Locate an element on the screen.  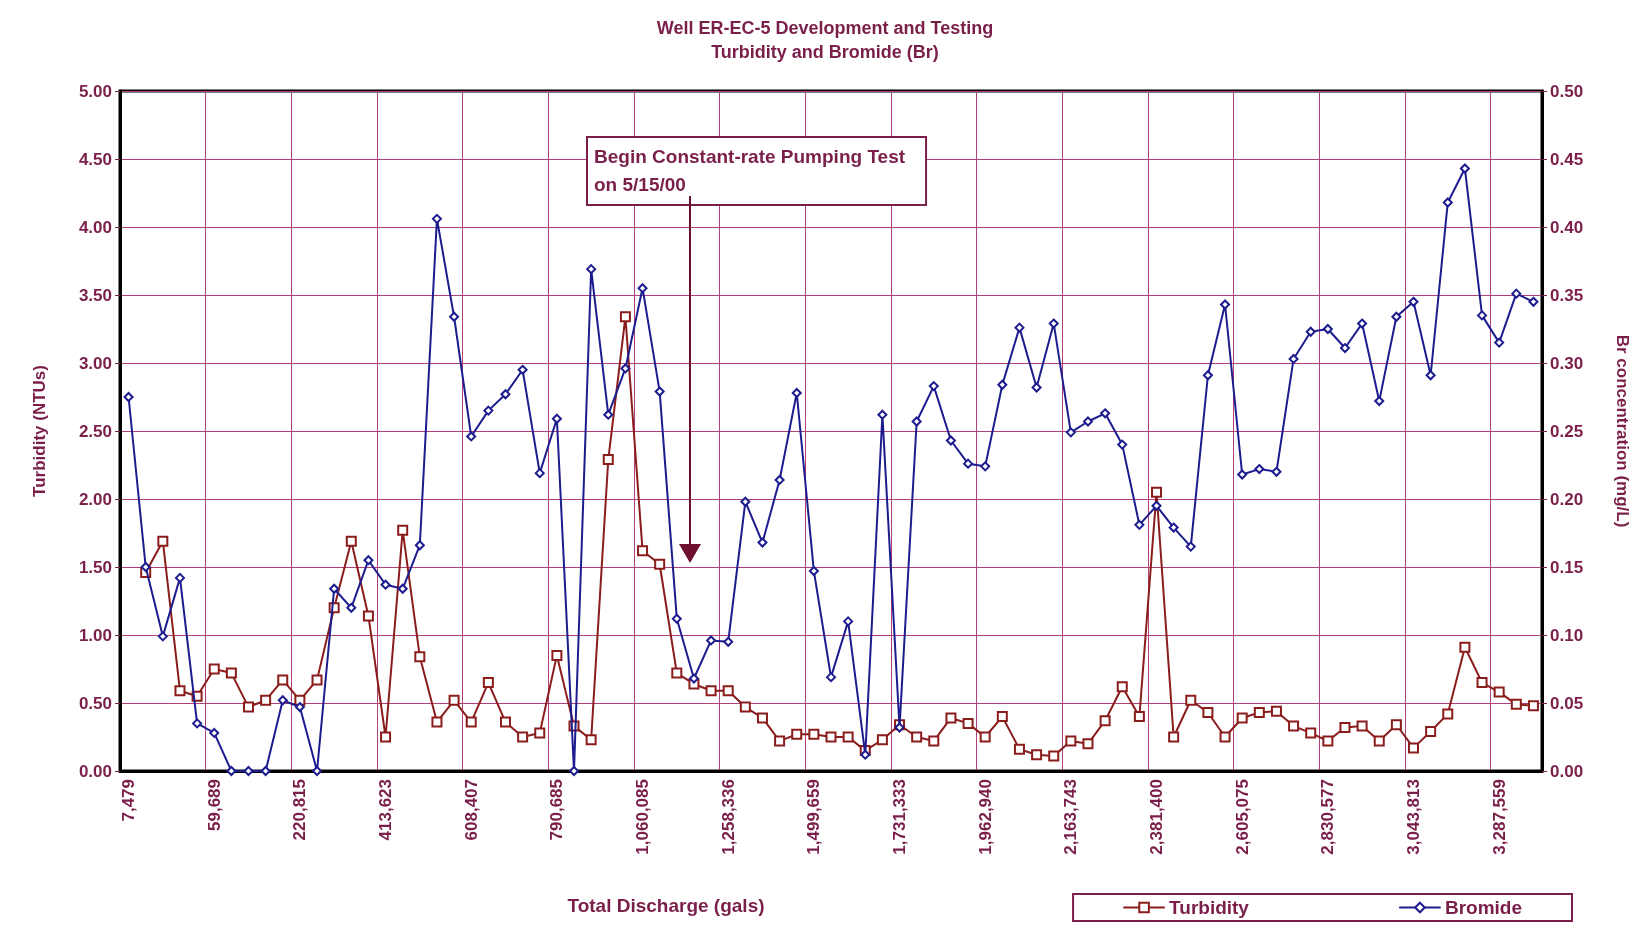
y-tick-label: 0.50 is located at coordinates (95, 703).